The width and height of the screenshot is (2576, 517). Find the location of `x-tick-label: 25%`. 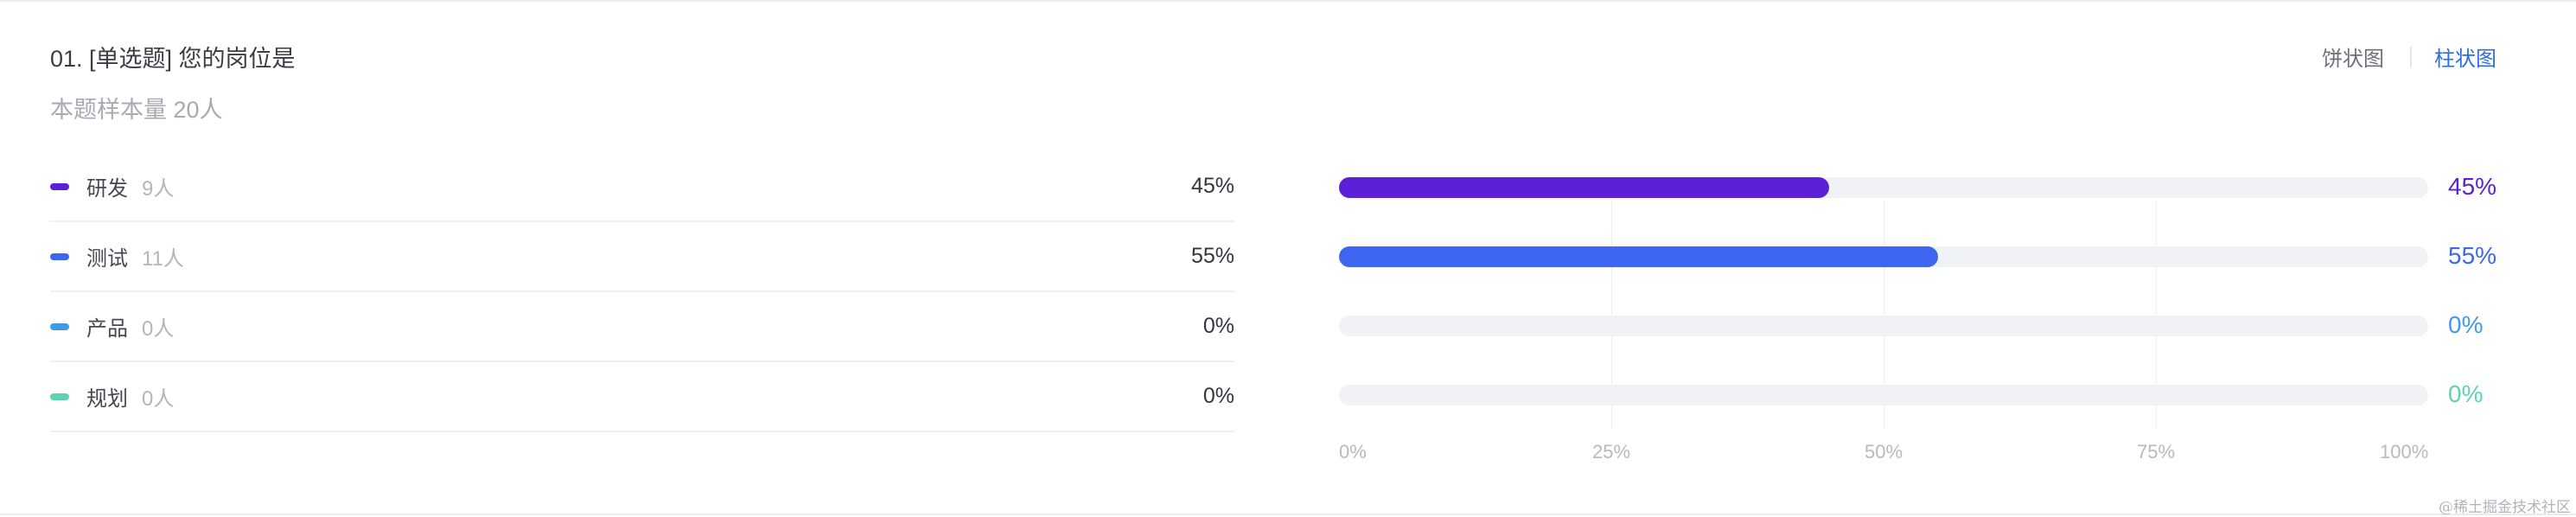

x-tick-label: 25% is located at coordinates (1611, 452).